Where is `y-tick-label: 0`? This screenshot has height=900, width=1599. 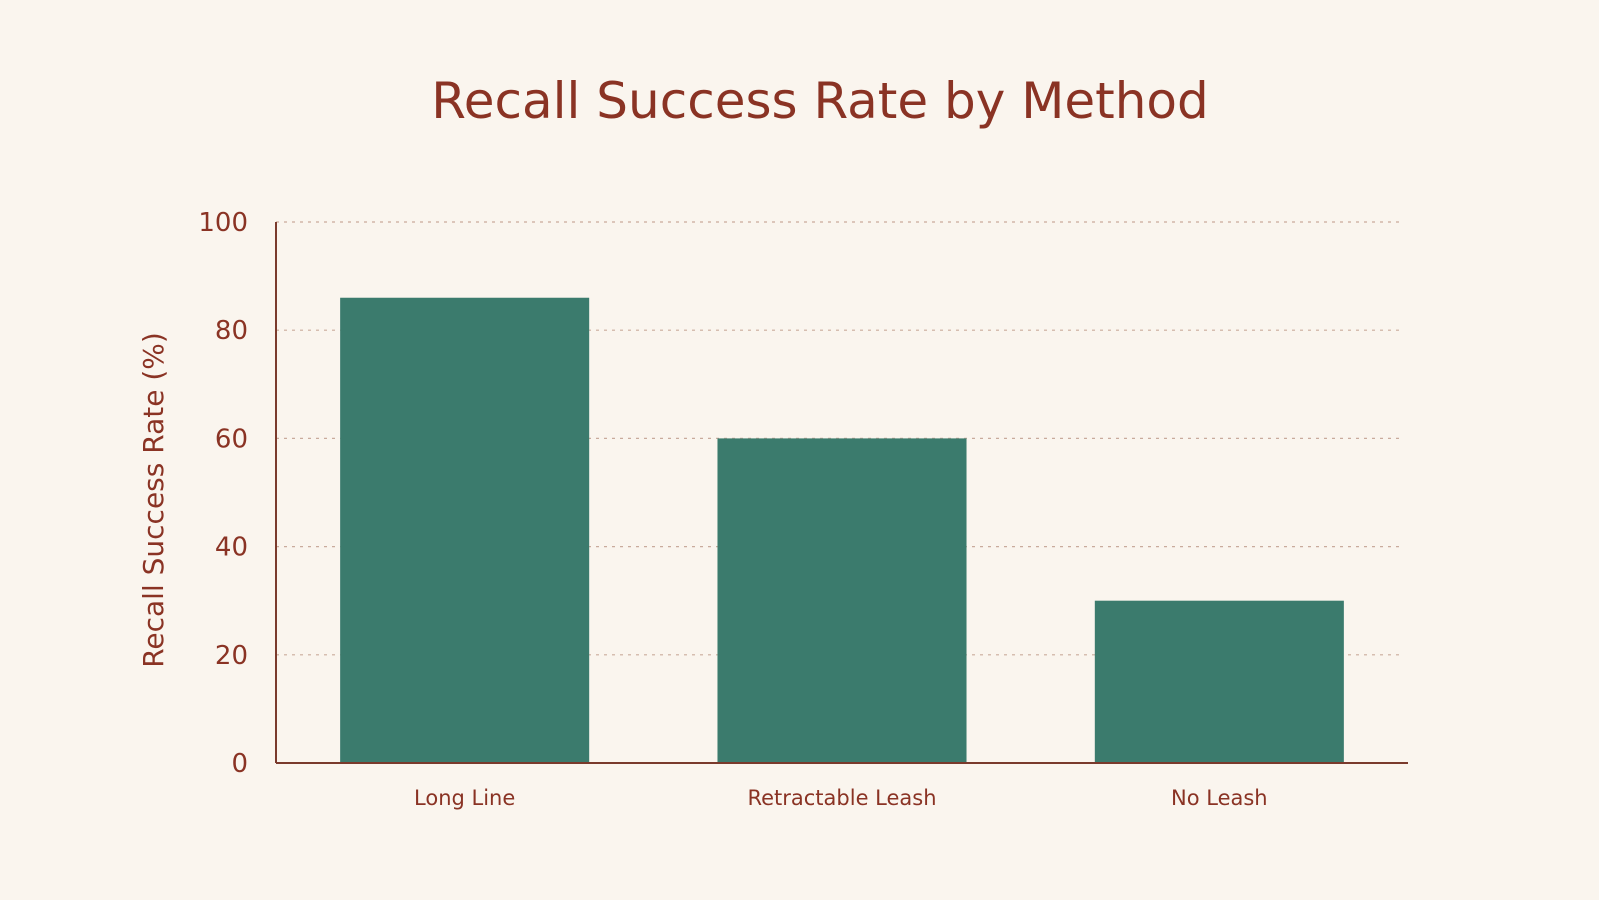
y-tick-label: 0 is located at coordinates (239, 764).